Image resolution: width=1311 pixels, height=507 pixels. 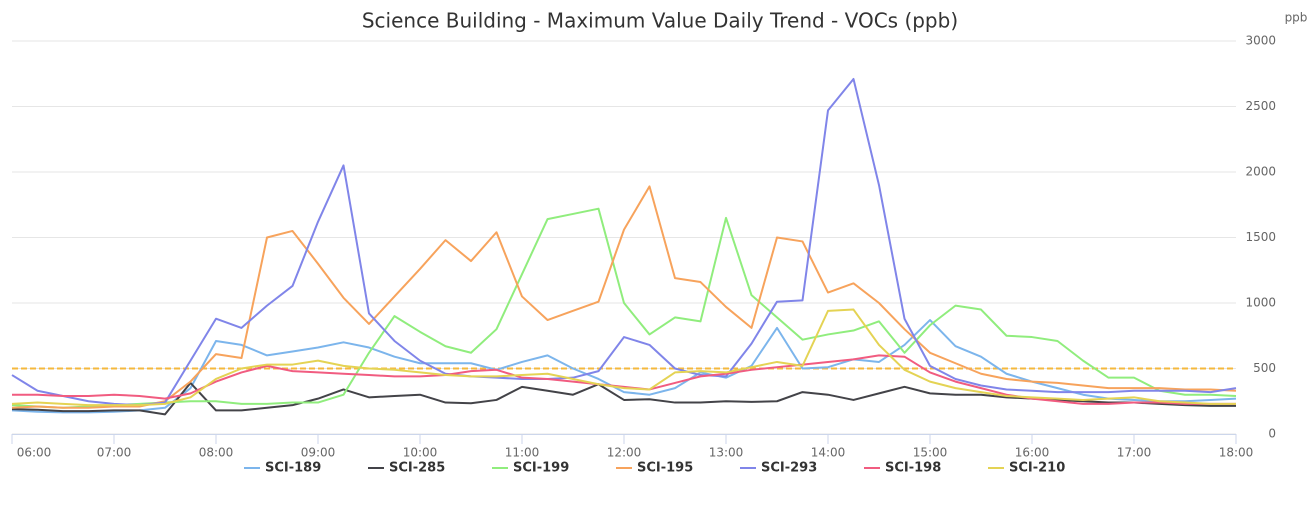 I want to click on x-tick-label: 17:00, so click(x=1134, y=453).